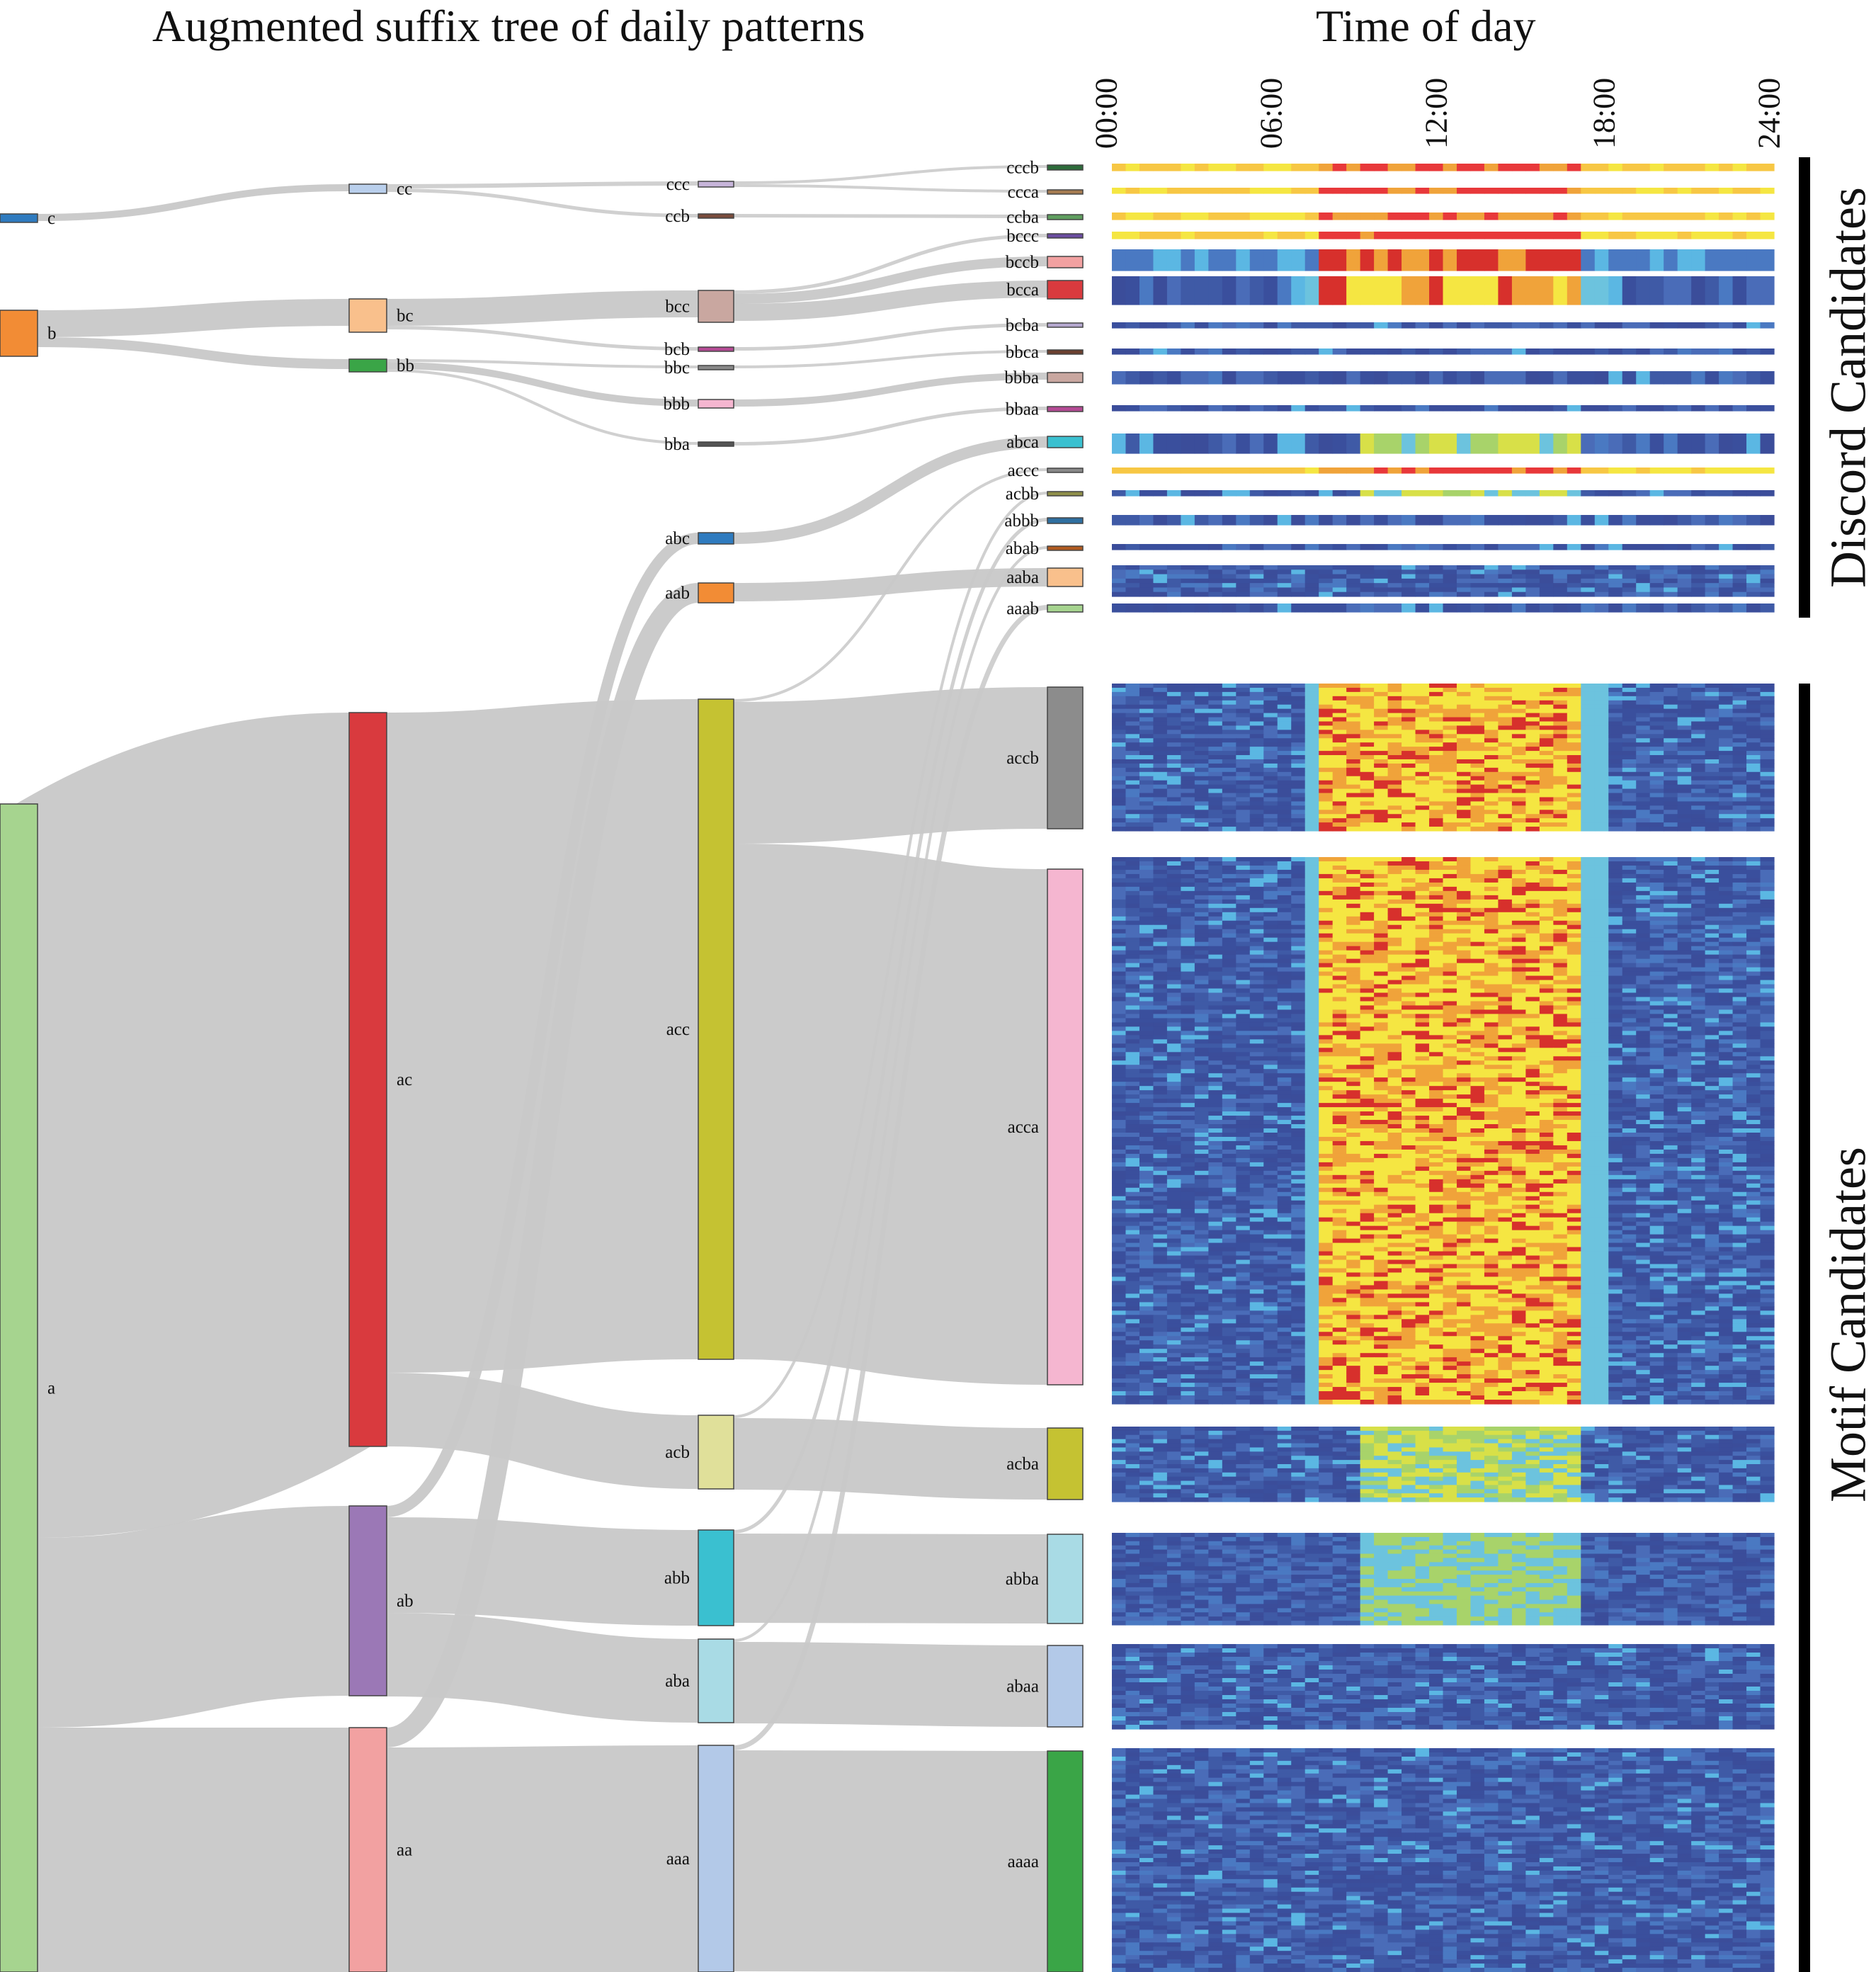 This screenshot has height=1972, width=1876. Describe the element at coordinates (1804, 1328) in the screenshot. I see `motif-bracket` at that location.